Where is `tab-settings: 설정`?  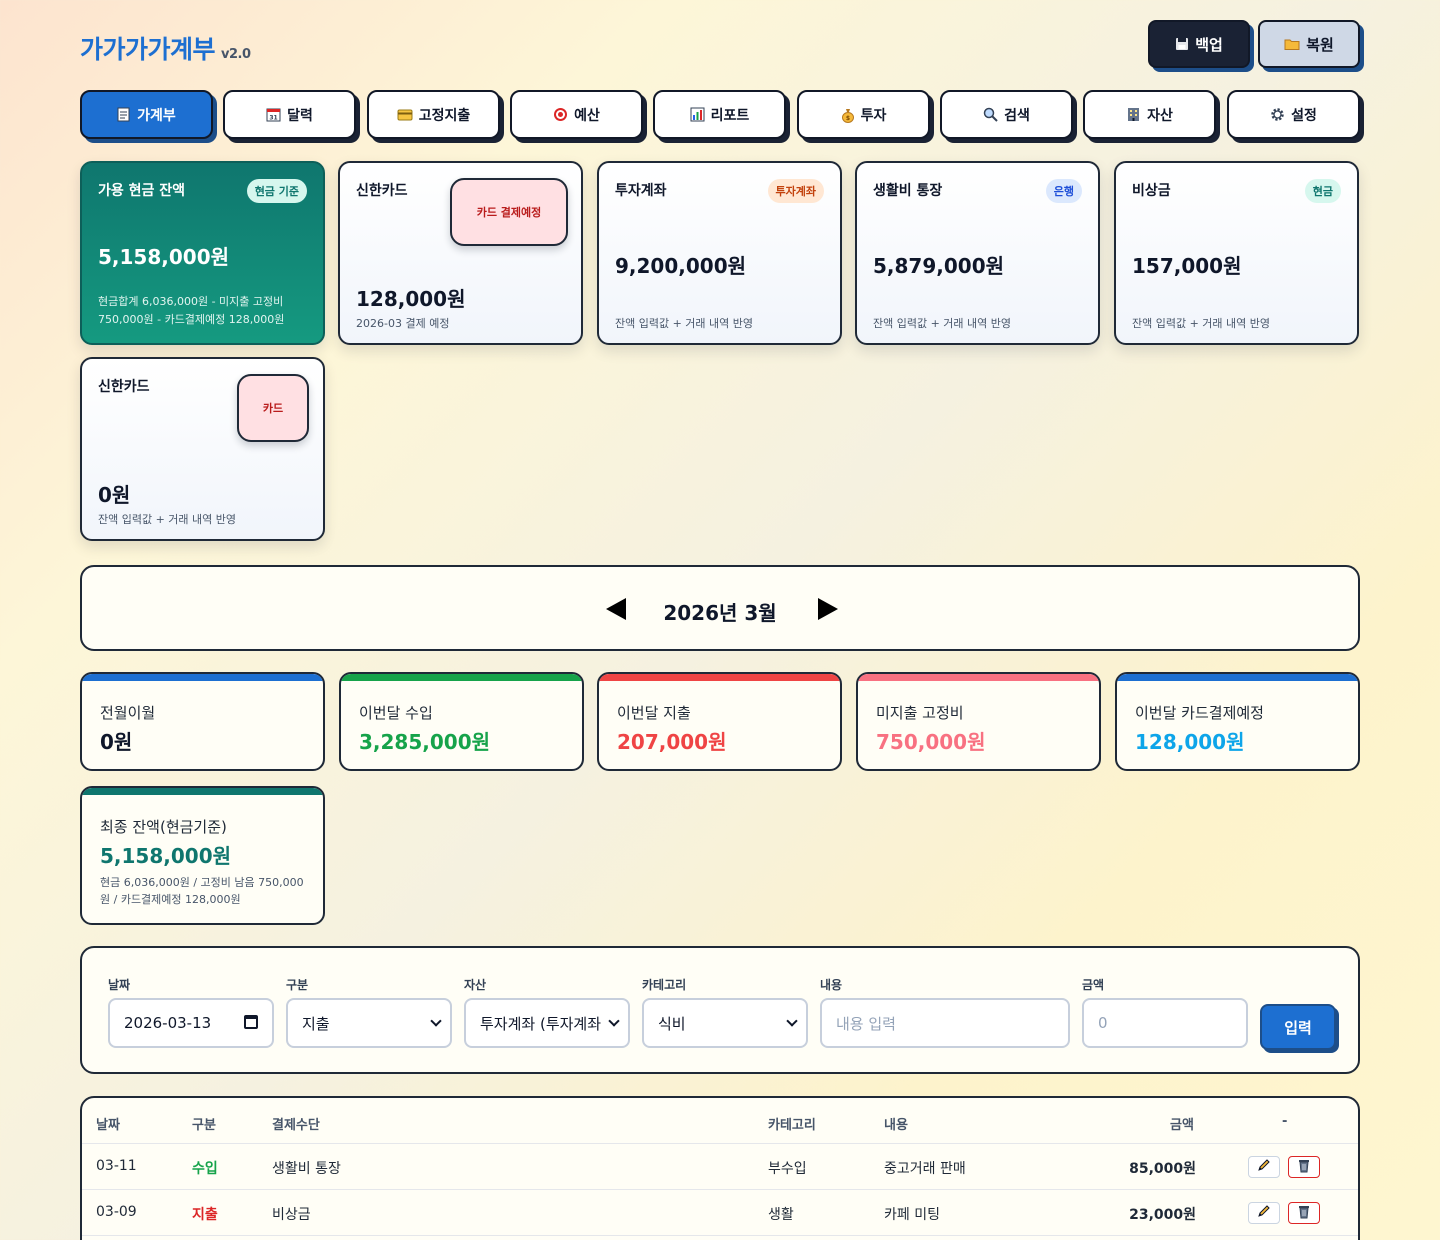
tab-settings: 설정 is located at coordinates (1293, 114).